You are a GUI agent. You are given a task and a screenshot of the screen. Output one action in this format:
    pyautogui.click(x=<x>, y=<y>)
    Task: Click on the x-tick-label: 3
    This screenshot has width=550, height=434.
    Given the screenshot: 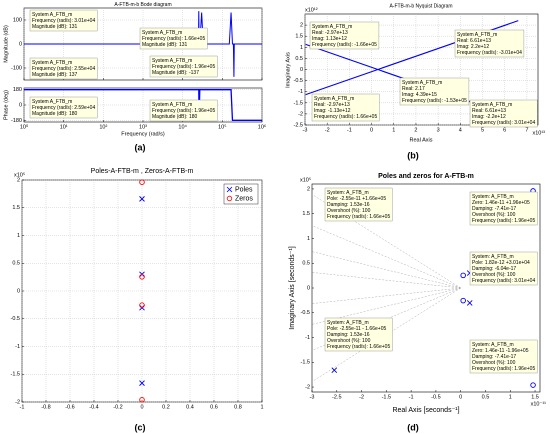 What is the action you would take?
    pyautogui.click(x=438, y=130)
    